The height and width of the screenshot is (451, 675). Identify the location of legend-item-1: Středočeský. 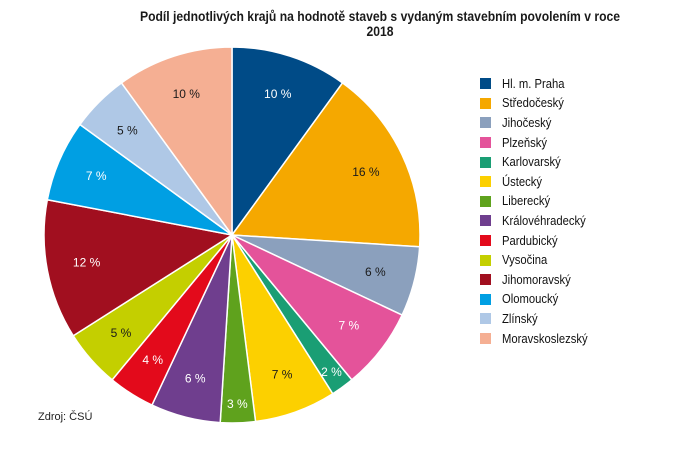
(538, 104).